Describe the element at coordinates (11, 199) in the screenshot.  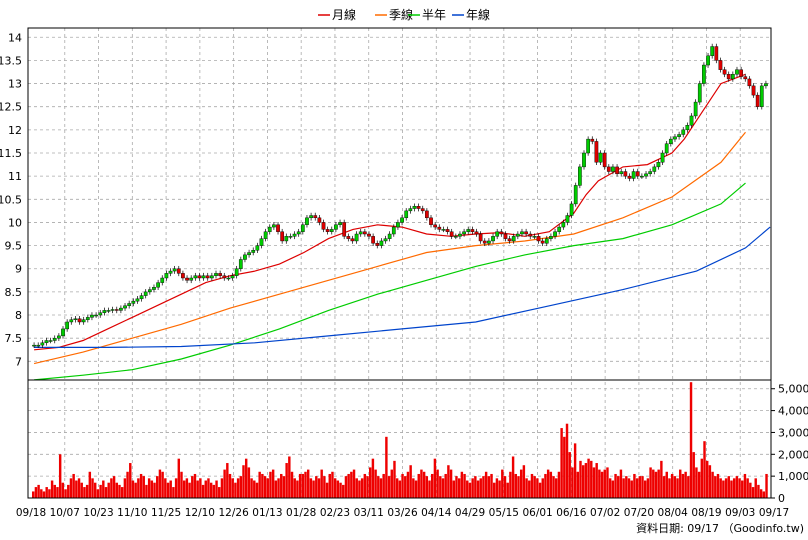
I see `price-tick-label: 10.5` at that location.